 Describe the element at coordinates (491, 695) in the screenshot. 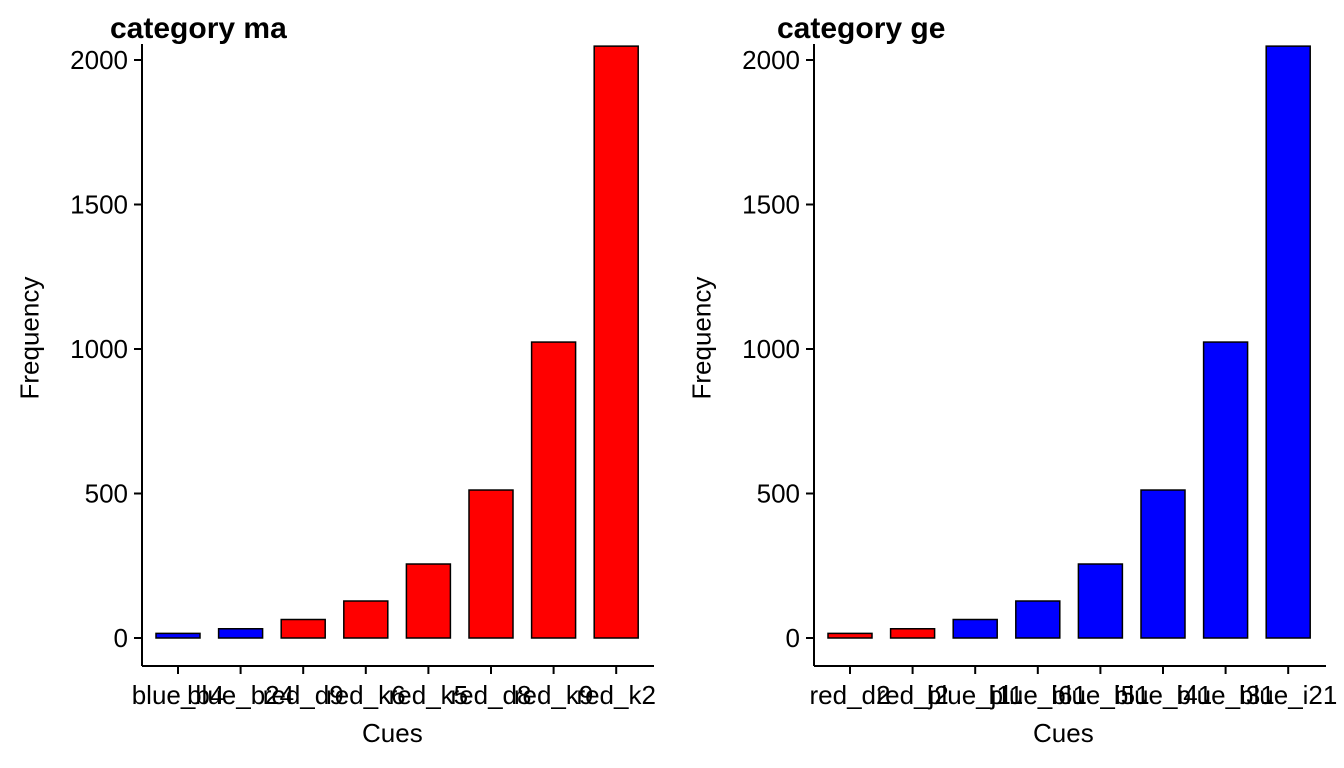

I see `x-tick-label: red_d8` at that location.